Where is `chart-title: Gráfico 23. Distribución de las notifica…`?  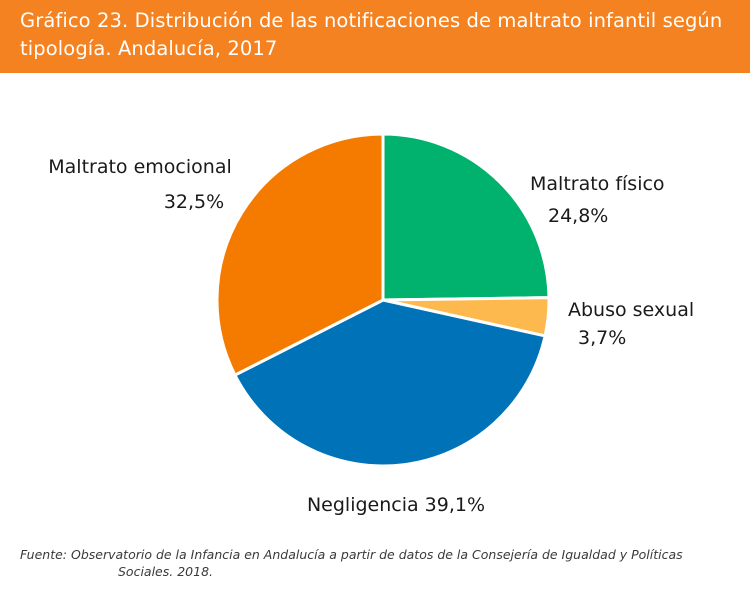 chart-title: Gráfico 23. Distribución de las notifica… is located at coordinates (371, 34).